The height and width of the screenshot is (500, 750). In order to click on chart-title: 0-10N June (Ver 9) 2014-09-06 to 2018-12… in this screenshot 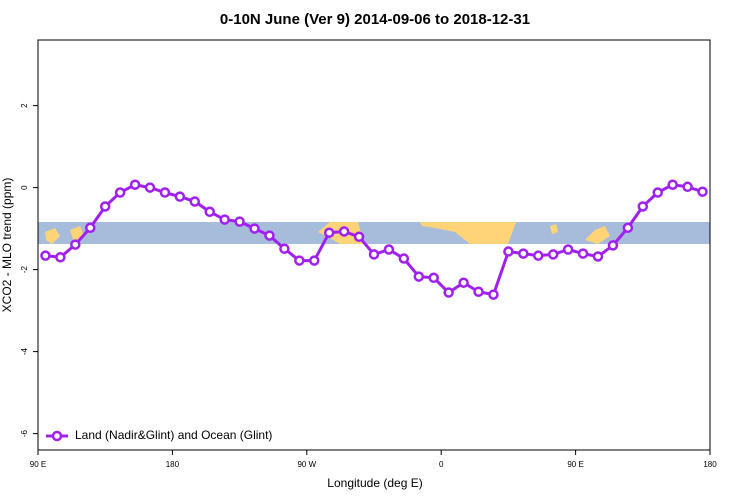, I will do `click(375, 19)`.